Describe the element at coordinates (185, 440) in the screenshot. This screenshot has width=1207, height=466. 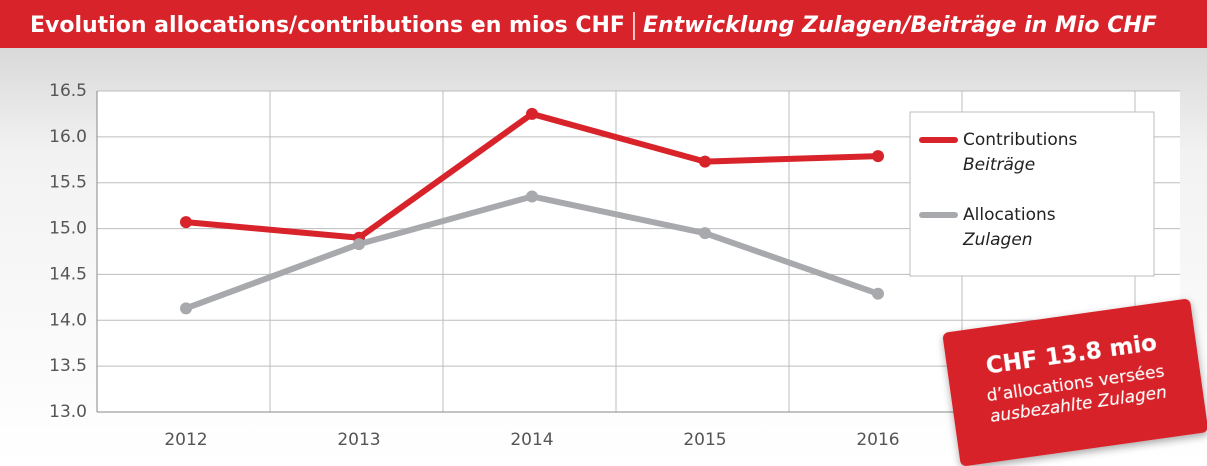
I see `x-tick-label: 2012` at that location.